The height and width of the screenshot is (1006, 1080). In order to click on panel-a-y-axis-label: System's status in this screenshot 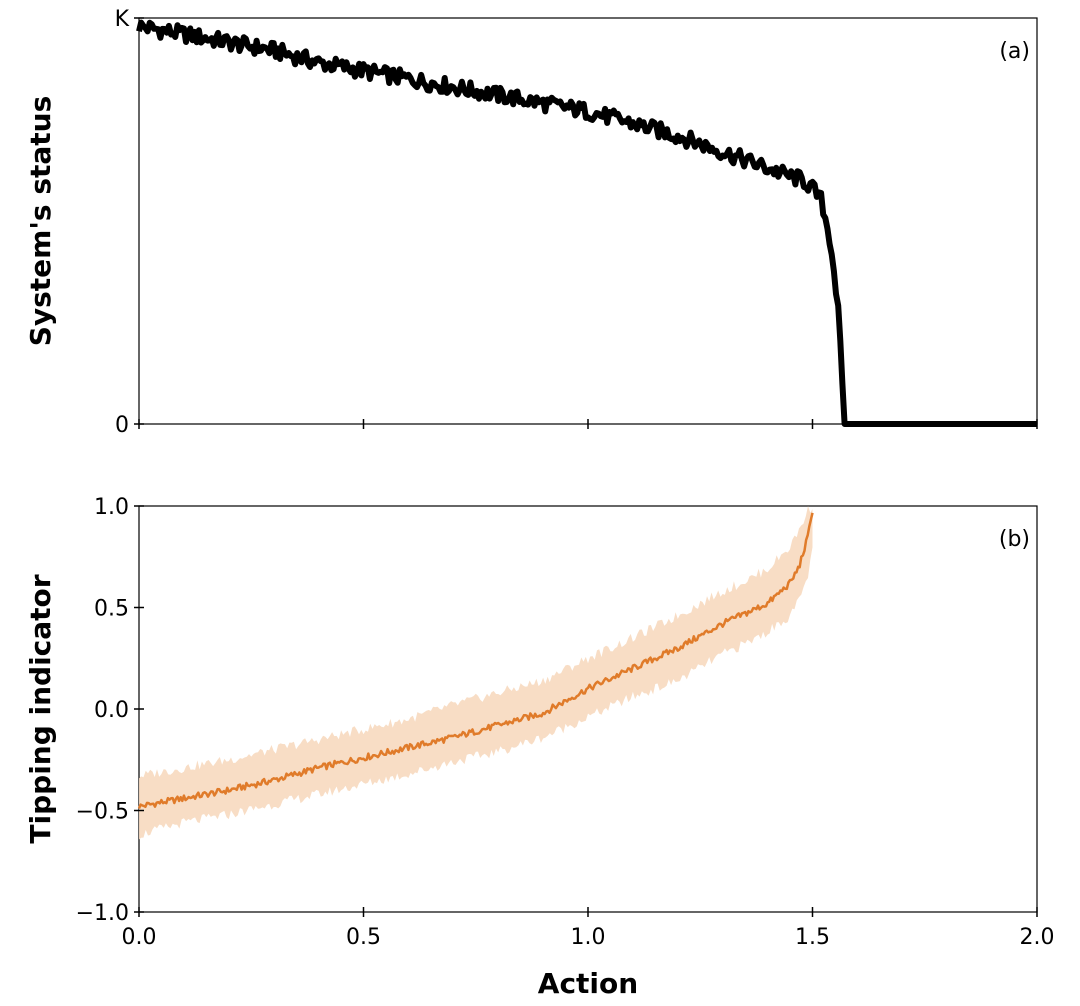, I will do `click(40, 221)`.